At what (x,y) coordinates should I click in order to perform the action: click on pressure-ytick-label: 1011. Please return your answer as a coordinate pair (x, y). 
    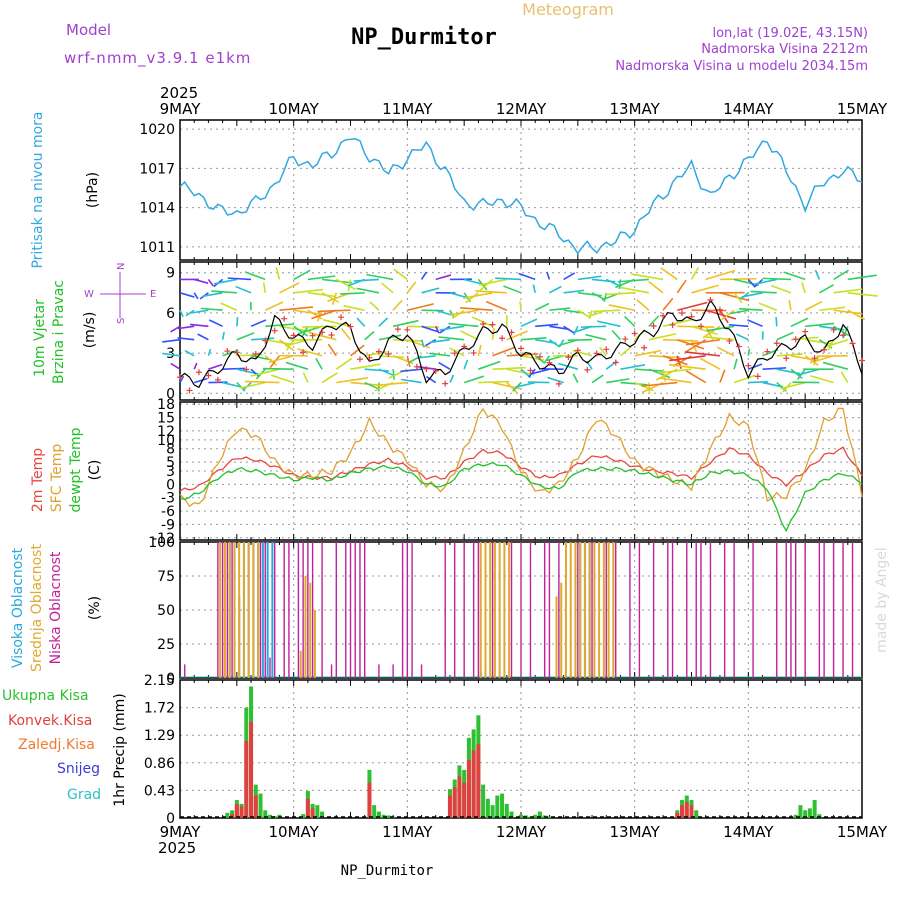
    Looking at the image, I should click on (157, 248).